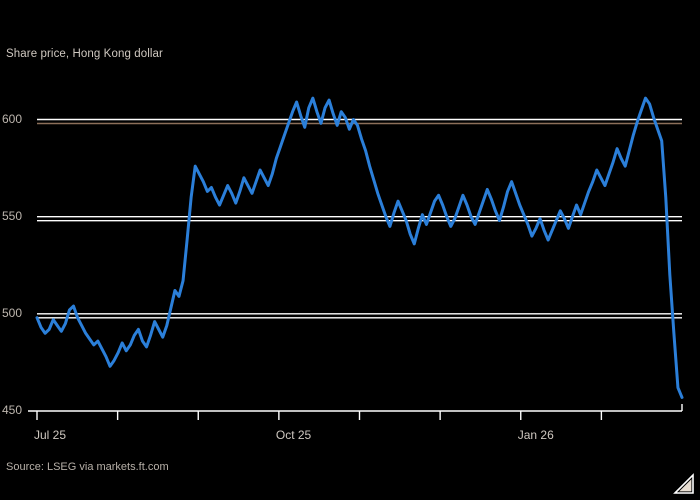 This screenshot has width=700, height=500. I want to click on ft-corner-logo-icon, so click(683, 483).